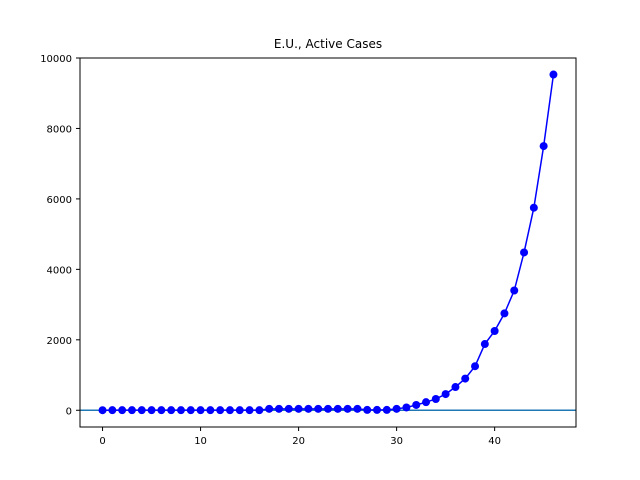 The image size is (640, 480). Describe the element at coordinates (56, 59) in the screenshot. I see `y-tick-label: 10000` at that location.